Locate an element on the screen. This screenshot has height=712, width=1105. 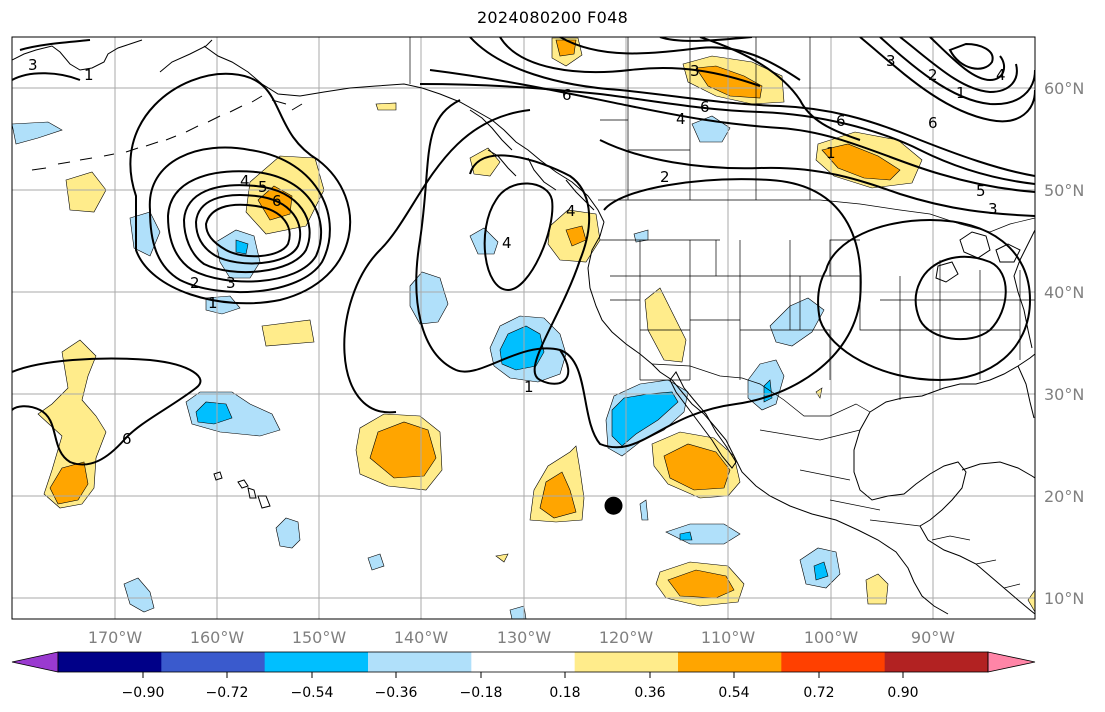
colorbar-tick-label: −0.90 is located at coordinates (143, 693).